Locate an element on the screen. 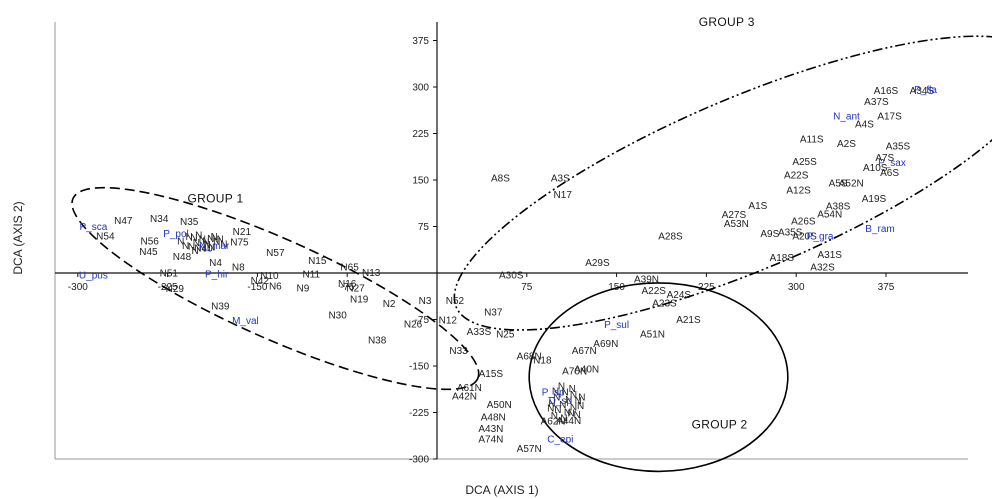  y-tick-label-75: 75 is located at coordinates (424, 227).